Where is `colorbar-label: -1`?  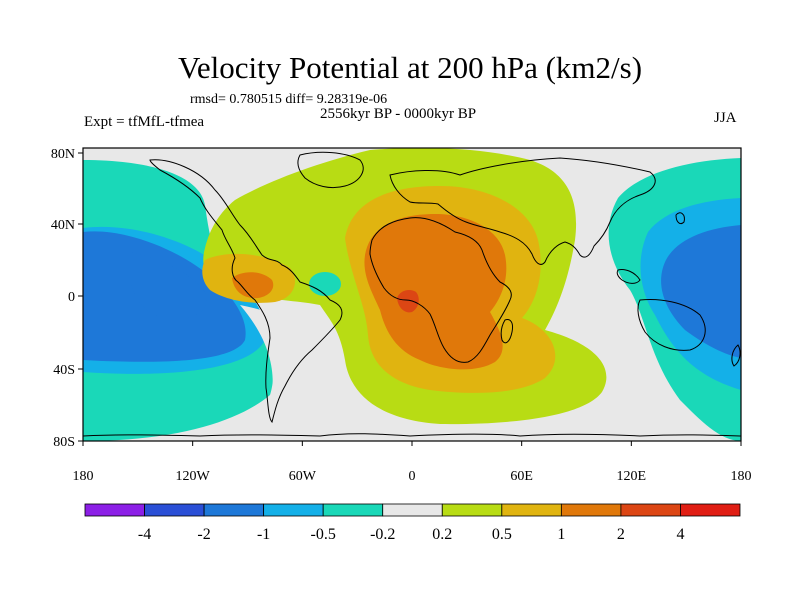 colorbar-label: -1 is located at coordinates (263, 534).